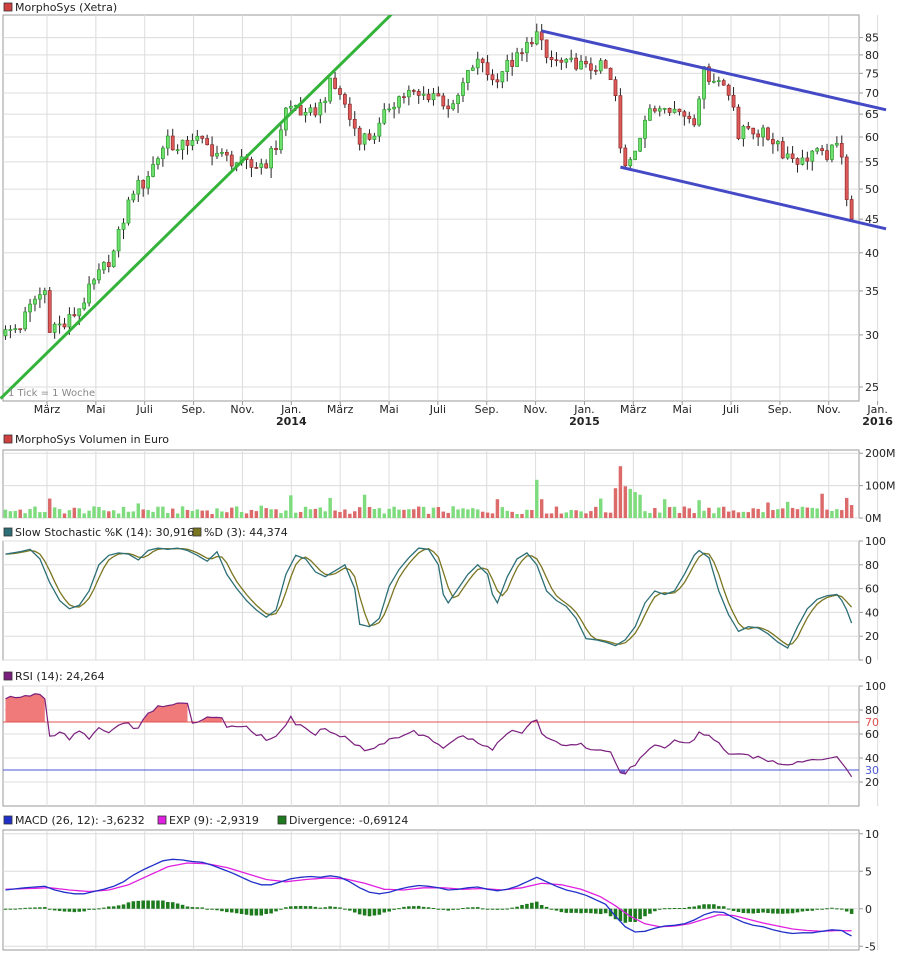  Describe the element at coordinates (8, 676) in the screenshot. I see `rsi-legend-swatch` at that location.